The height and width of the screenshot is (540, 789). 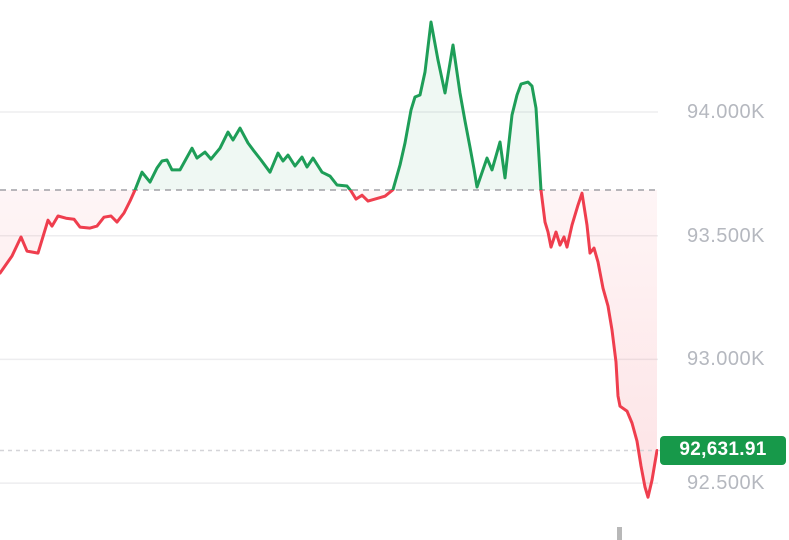 I want to click on y-axis-label: 92.500K, so click(x=726, y=483).